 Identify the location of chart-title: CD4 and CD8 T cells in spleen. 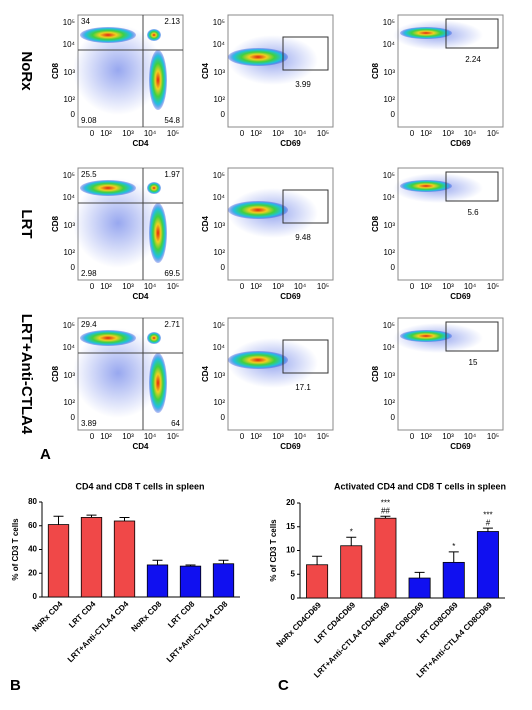
(139, 486).